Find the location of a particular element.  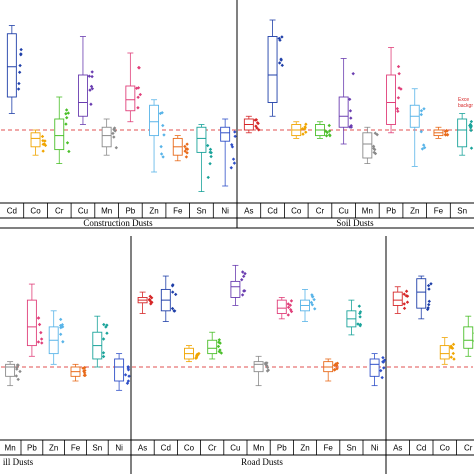

box-sn is located at coordinates (354, 317).